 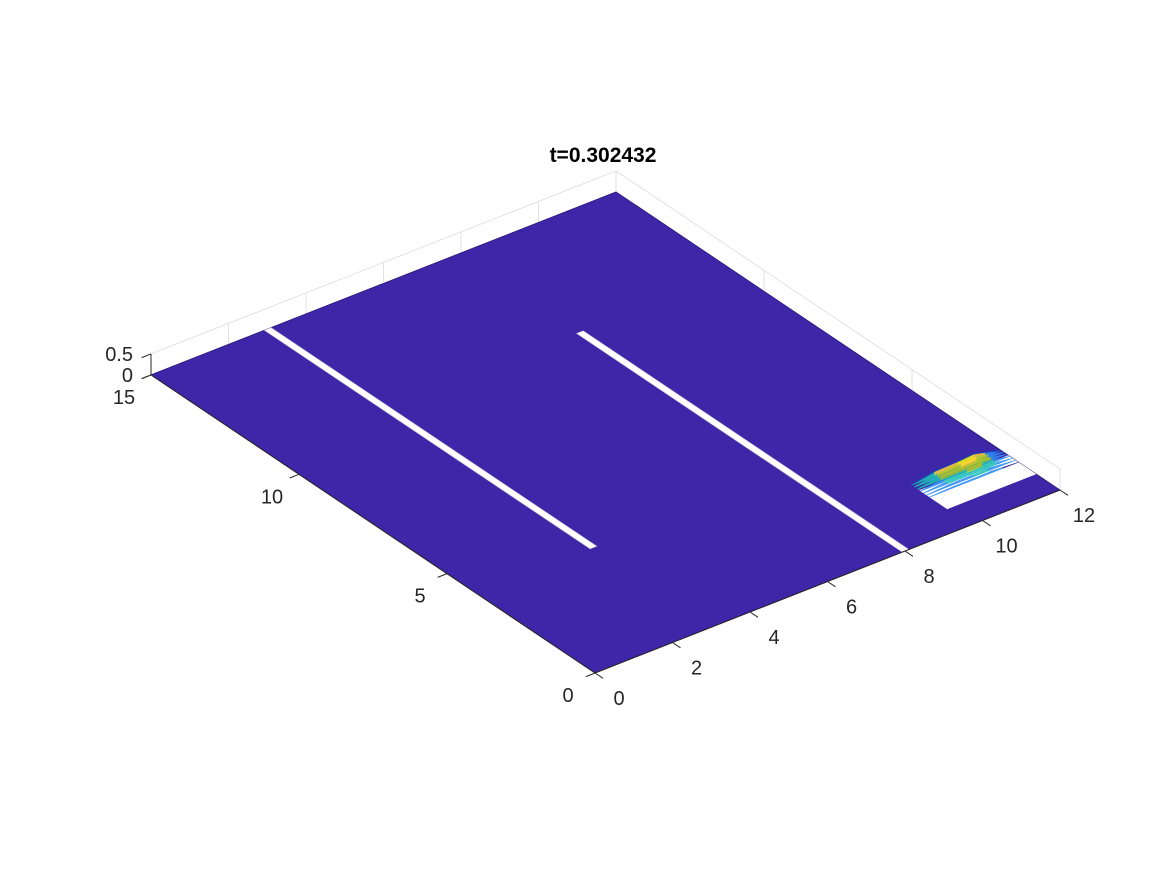 I want to click on x-tick-label: 4, so click(x=773, y=638).